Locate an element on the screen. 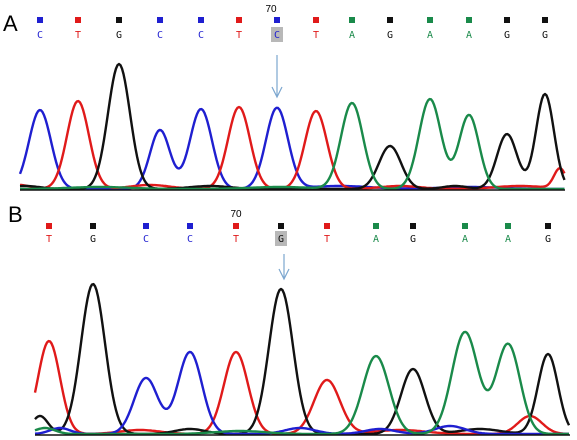 This screenshot has width=577, height=440. panel-b-label: B is located at coordinates (15, 214).